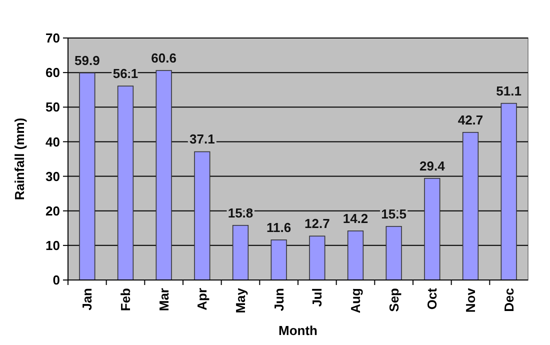 The height and width of the screenshot is (345, 550). I want to click on y-tick-label: 50, so click(53, 107).